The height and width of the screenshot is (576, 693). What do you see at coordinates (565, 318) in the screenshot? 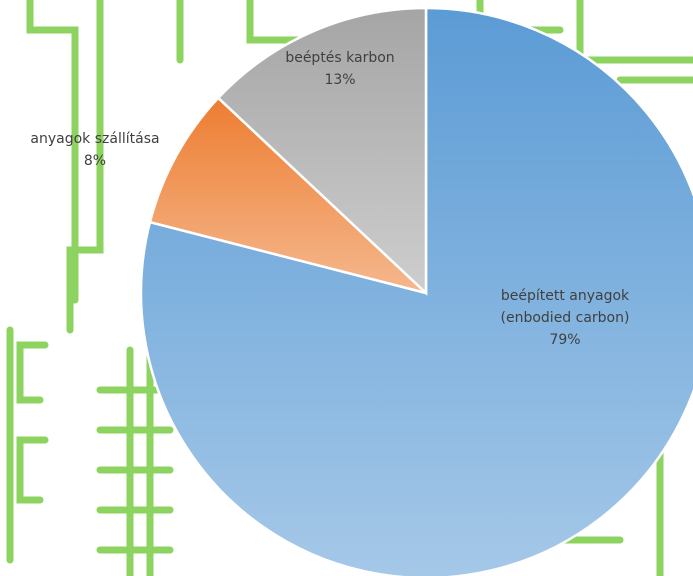
I see `label-line: (enbodied carbon)` at bounding box center [565, 318].